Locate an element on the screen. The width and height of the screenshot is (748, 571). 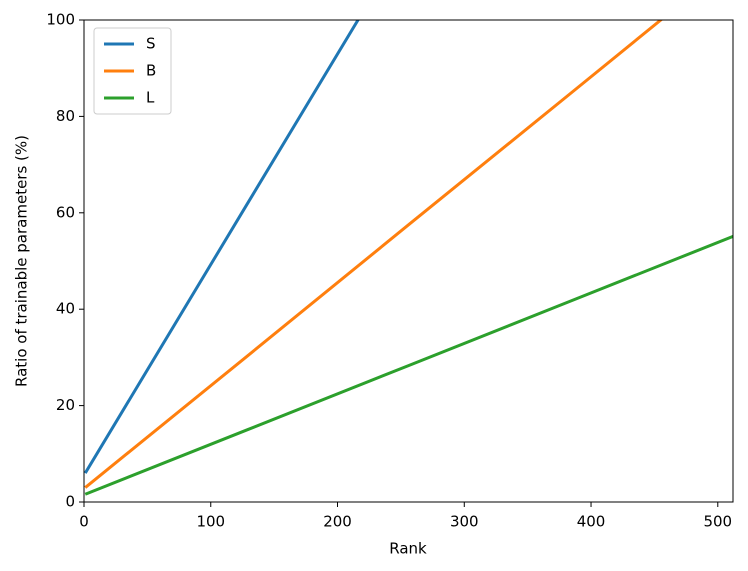
x-tick-label: 500 is located at coordinates (717, 522).